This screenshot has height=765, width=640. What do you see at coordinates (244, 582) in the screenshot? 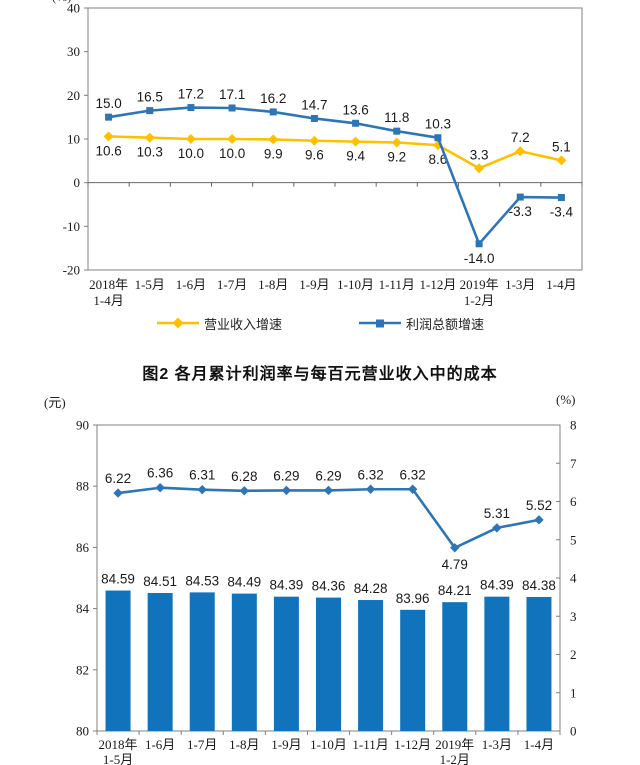
I see `bar-data-label: 84.49` at bounding box center [244, 582].